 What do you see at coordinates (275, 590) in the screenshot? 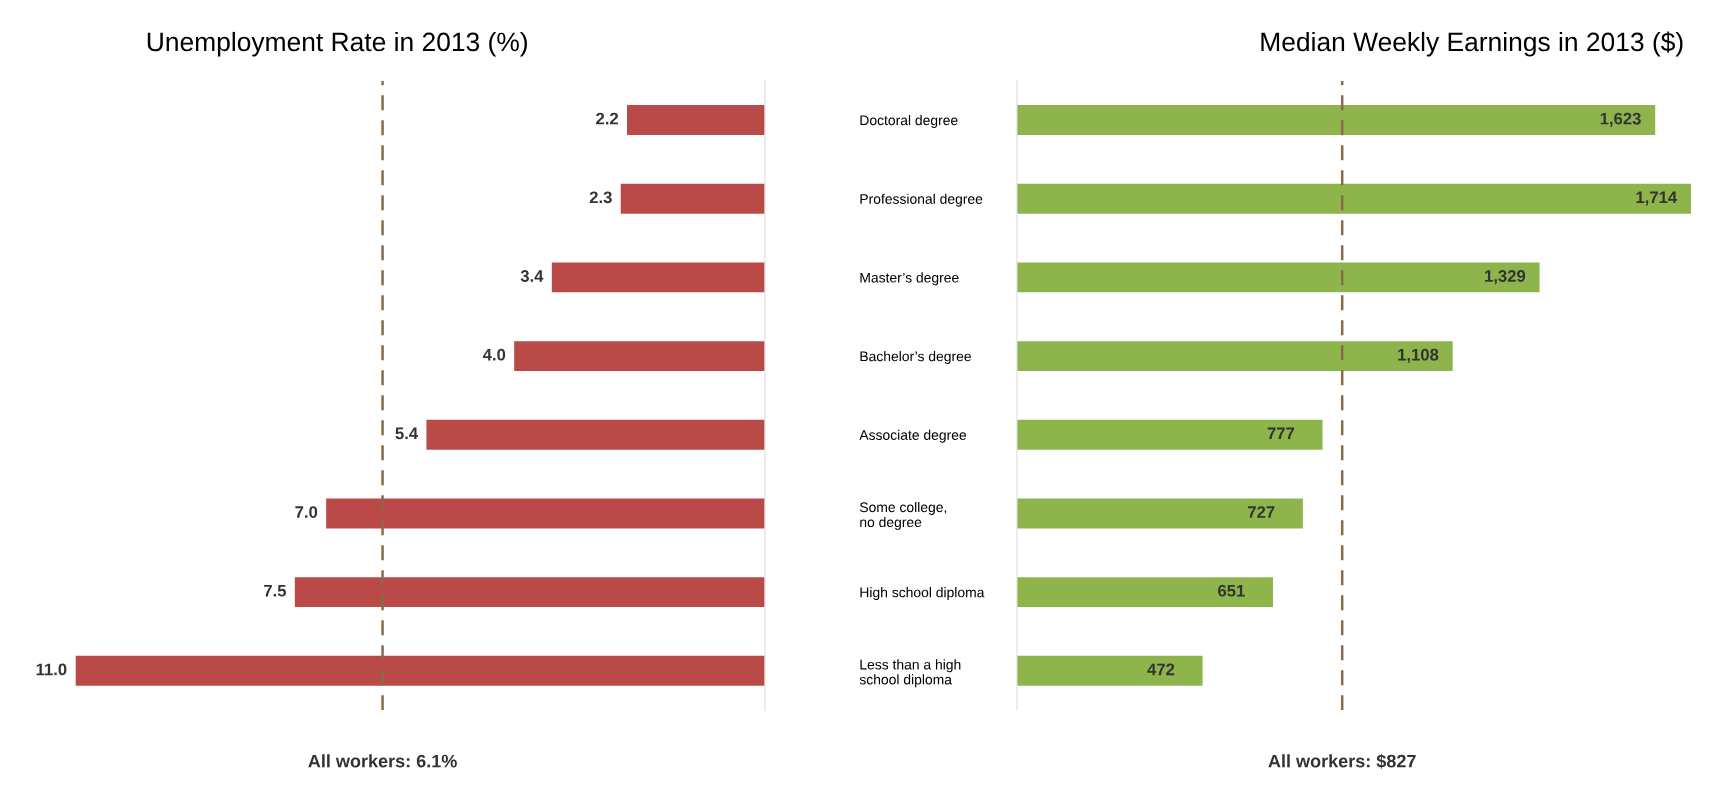
I see `data-label: 7.5` at bounding box center [275, 590].